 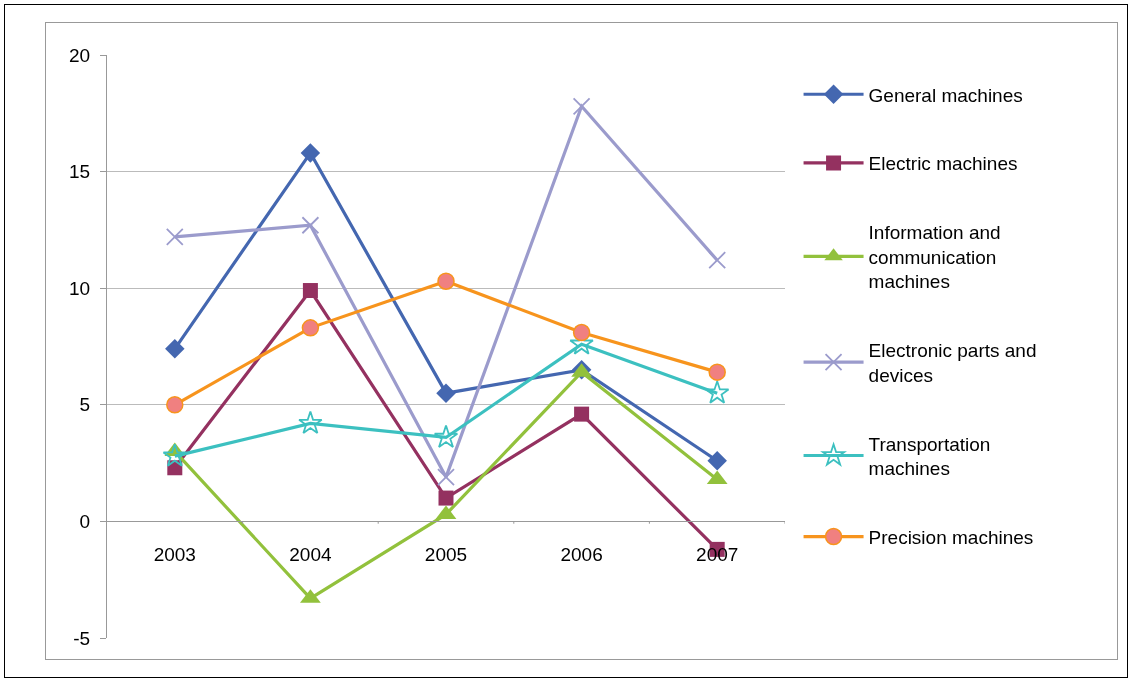 I want to click on legend-label: Electronic parts and devices, so click(x=952, y=363).